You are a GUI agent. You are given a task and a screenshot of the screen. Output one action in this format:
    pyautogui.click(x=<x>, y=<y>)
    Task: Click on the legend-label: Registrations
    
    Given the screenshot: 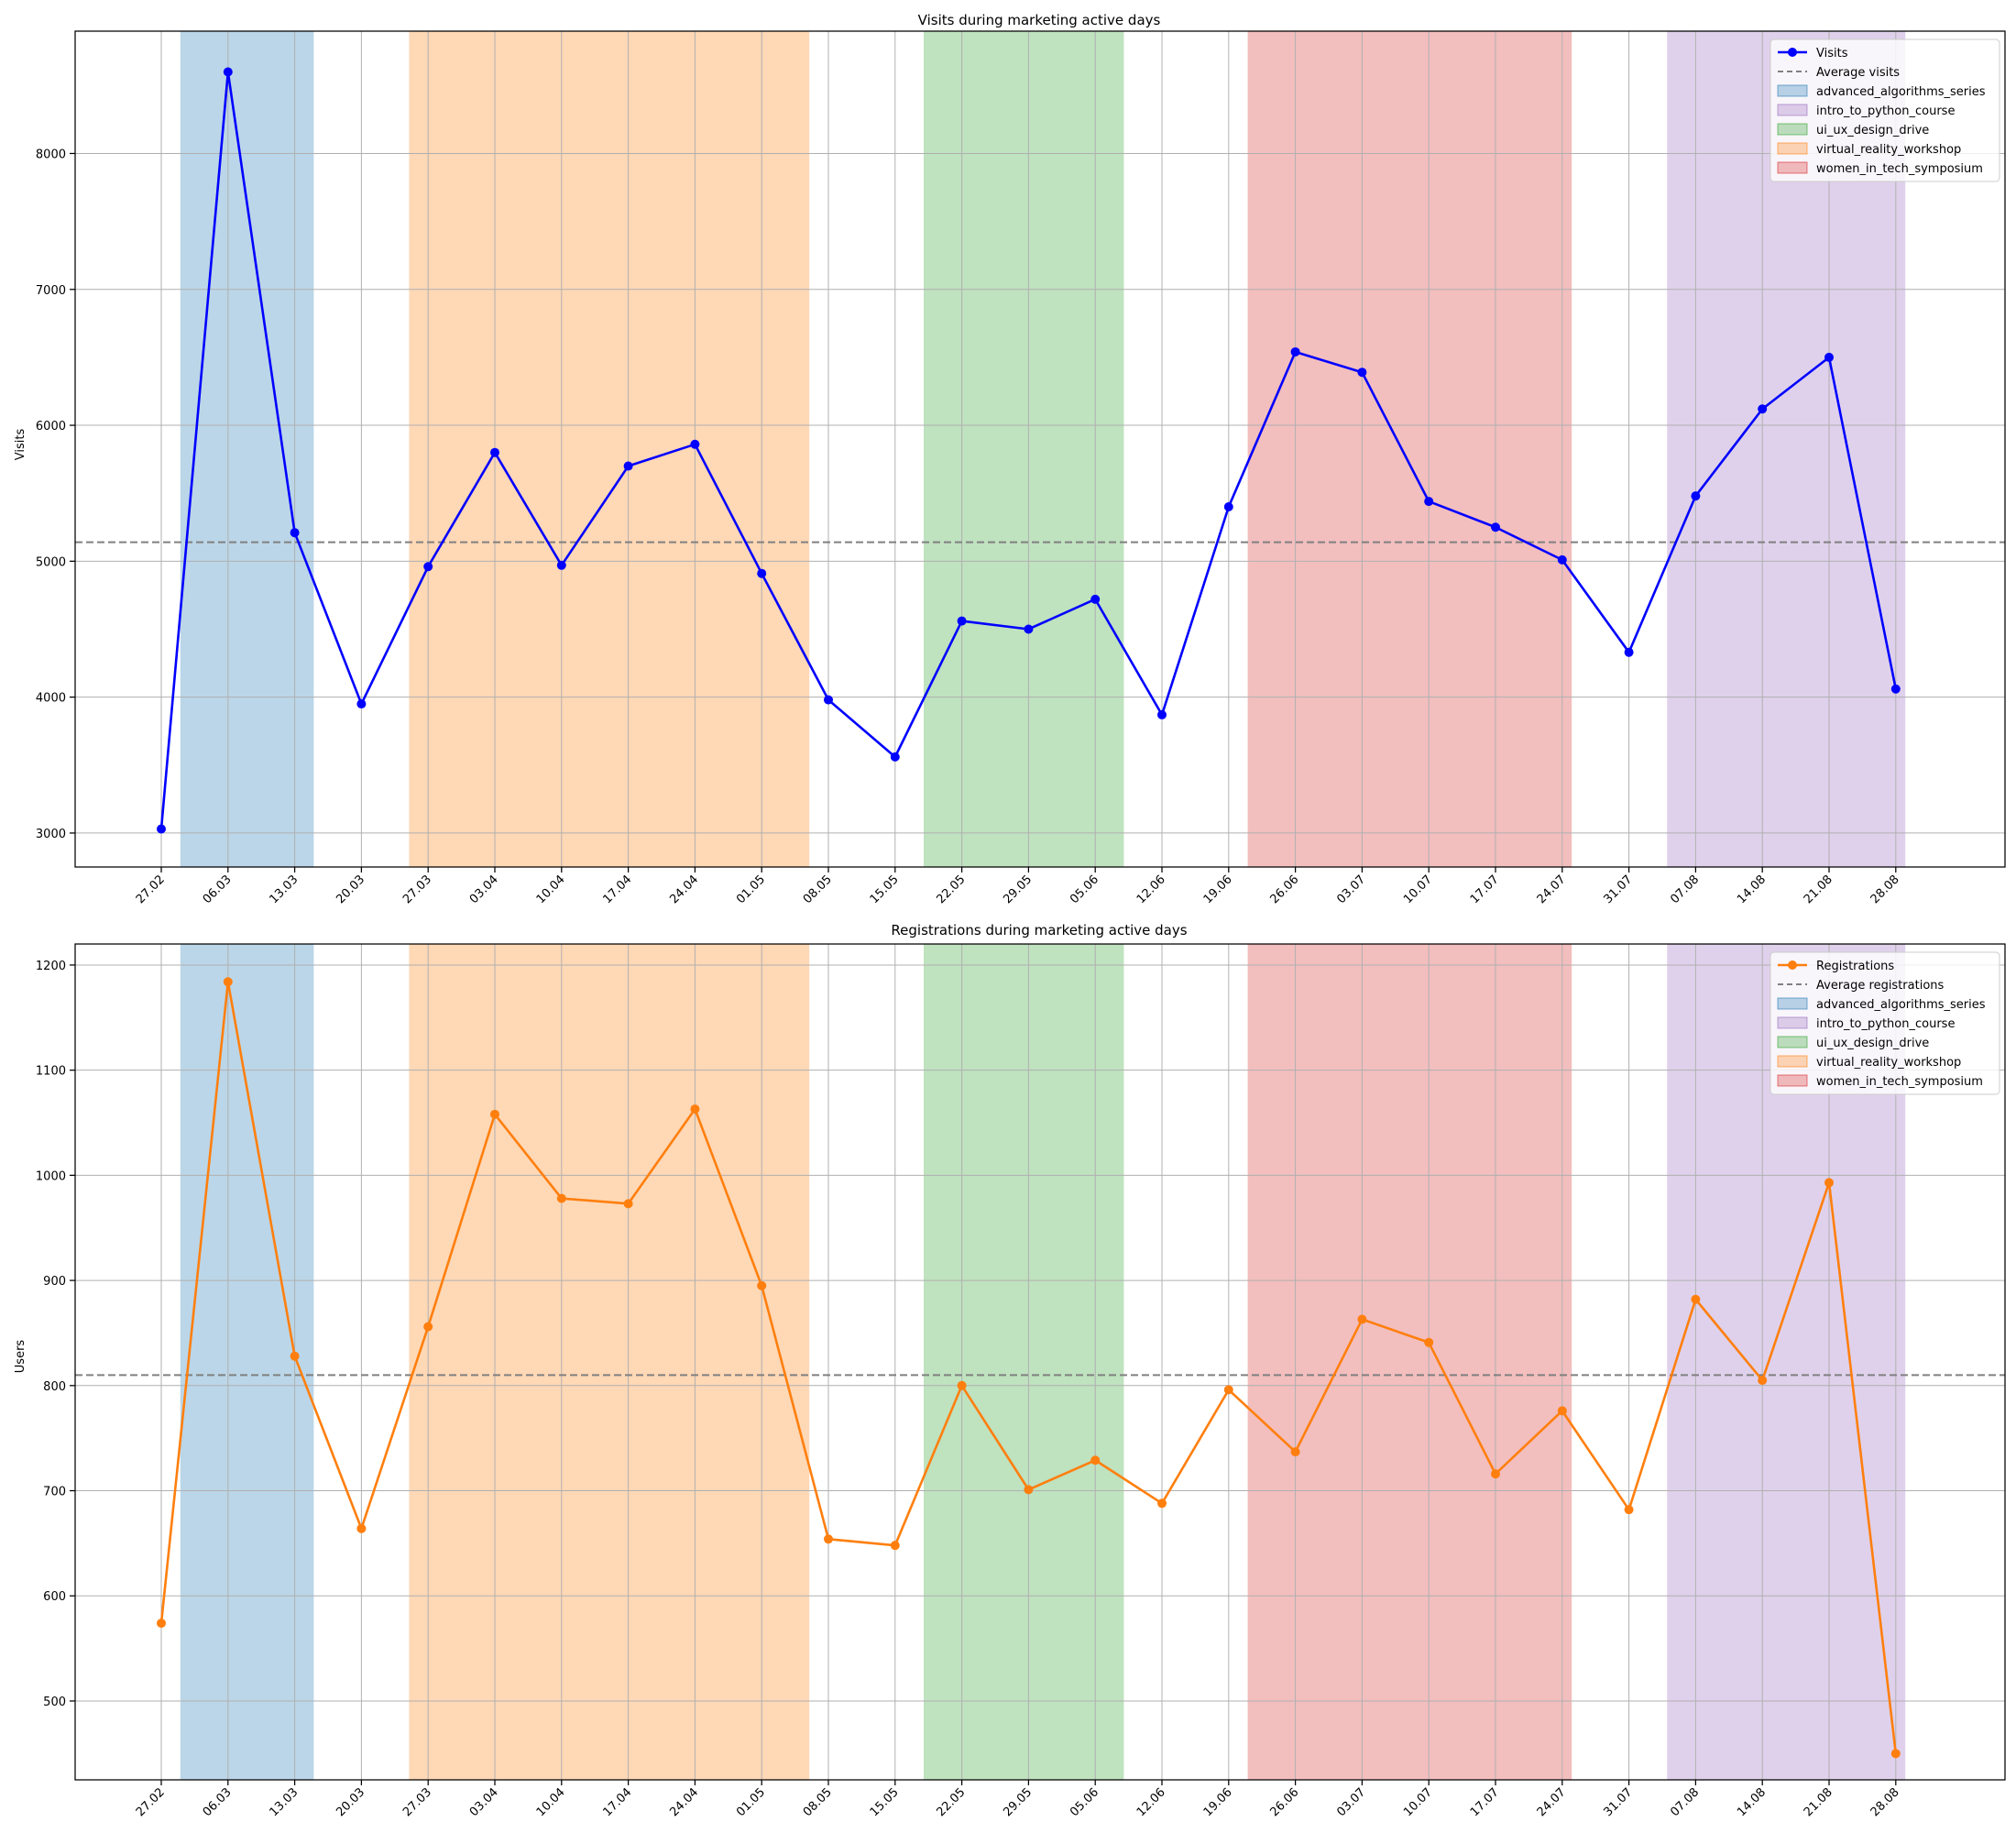 What is the action you would take?
    pyautogui.click(x=1855, y=966)
    